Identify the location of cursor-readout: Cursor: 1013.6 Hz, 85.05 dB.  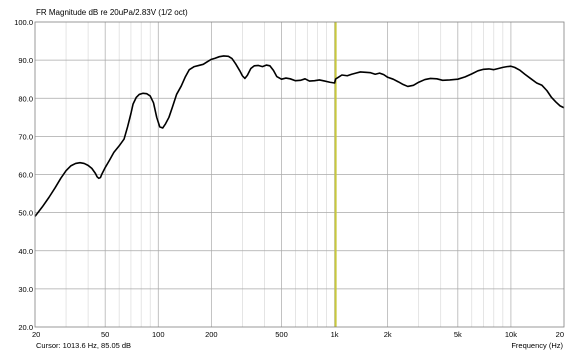
(83, 345).